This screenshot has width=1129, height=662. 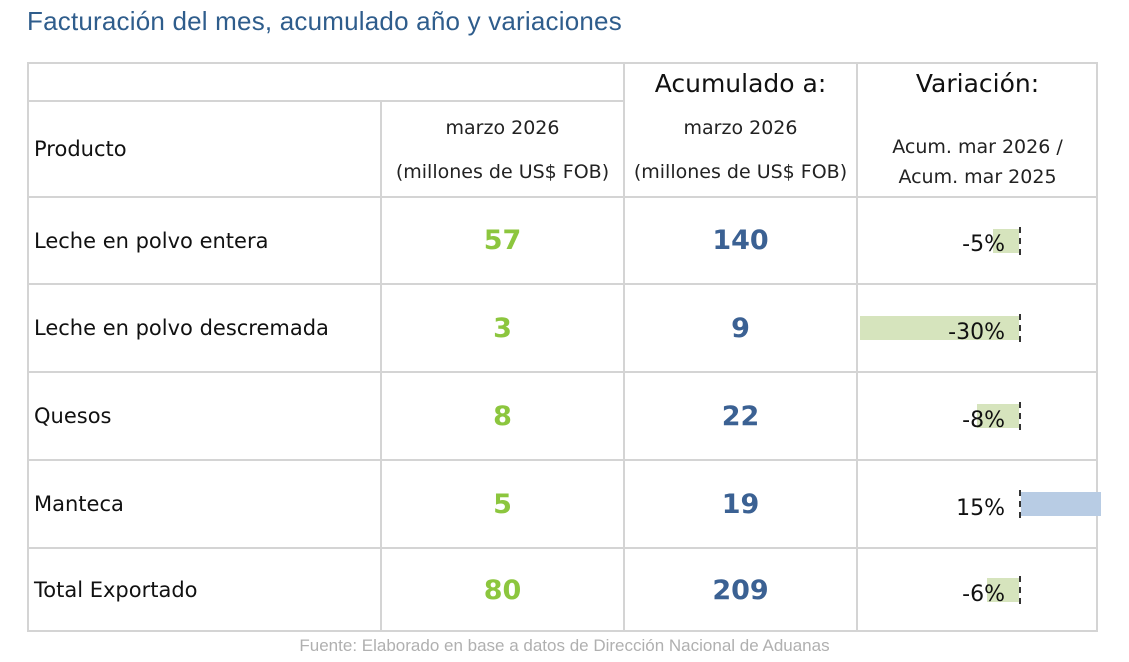 I want to click on header-producto: Producto, so click(x=80, y=148).